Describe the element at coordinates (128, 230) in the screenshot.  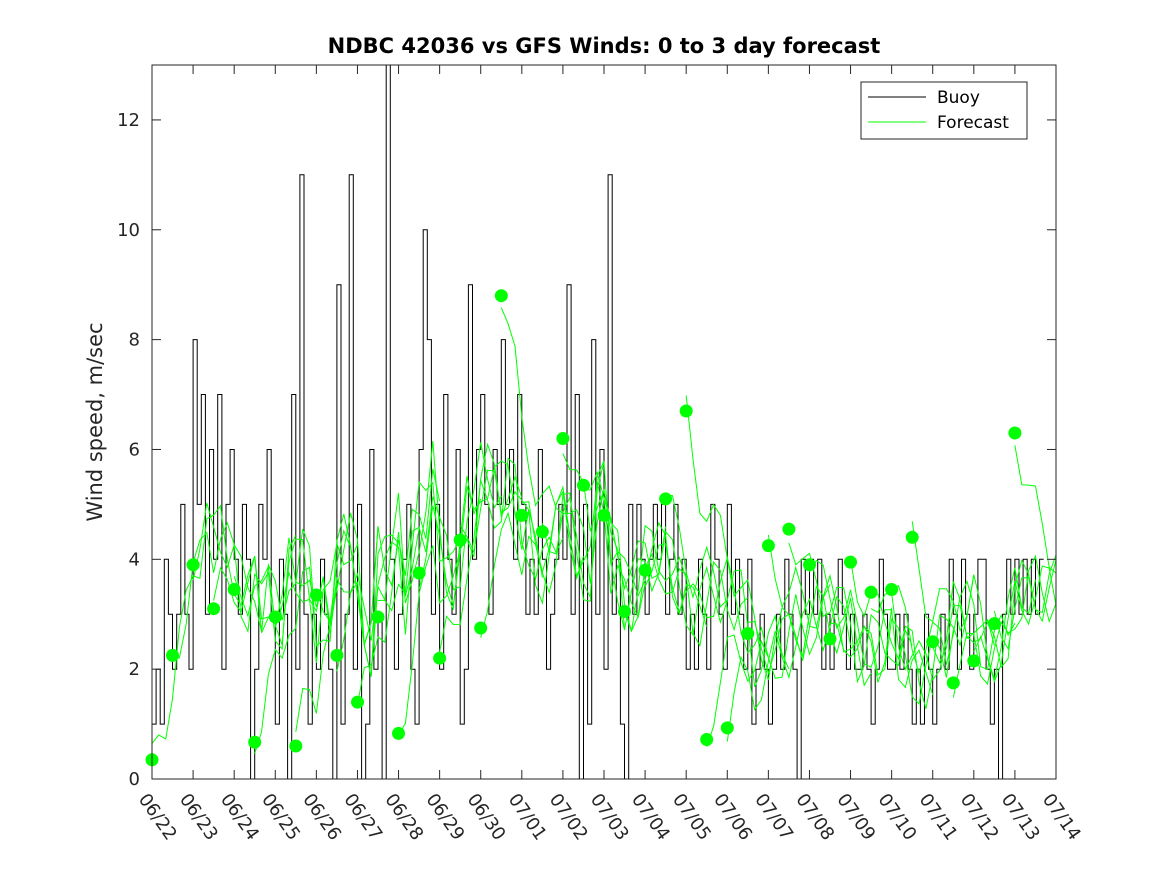
I see `y-tick-label: 10` at that location.